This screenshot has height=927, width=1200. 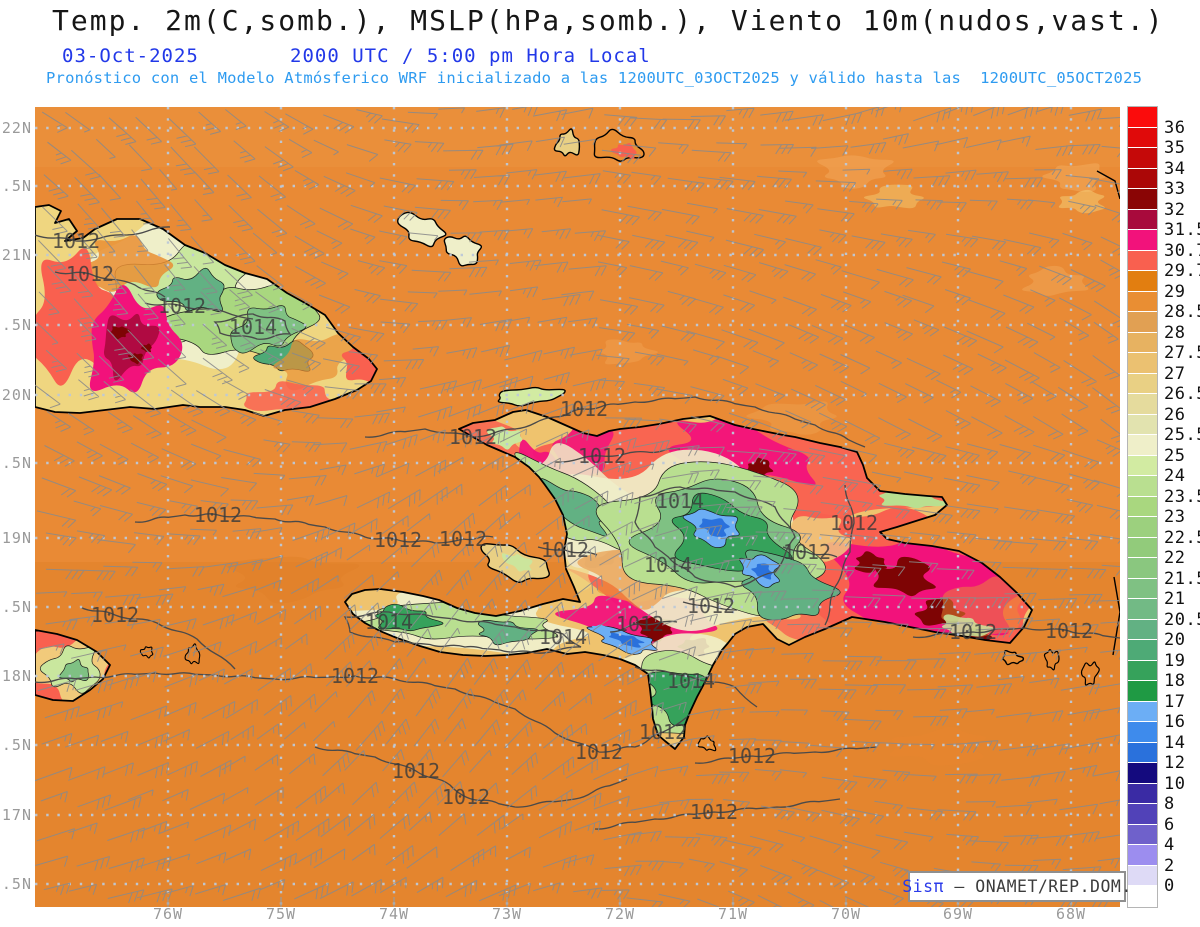 I want to click on colorbar-value-label: 34, so click(x=1175, y=168).